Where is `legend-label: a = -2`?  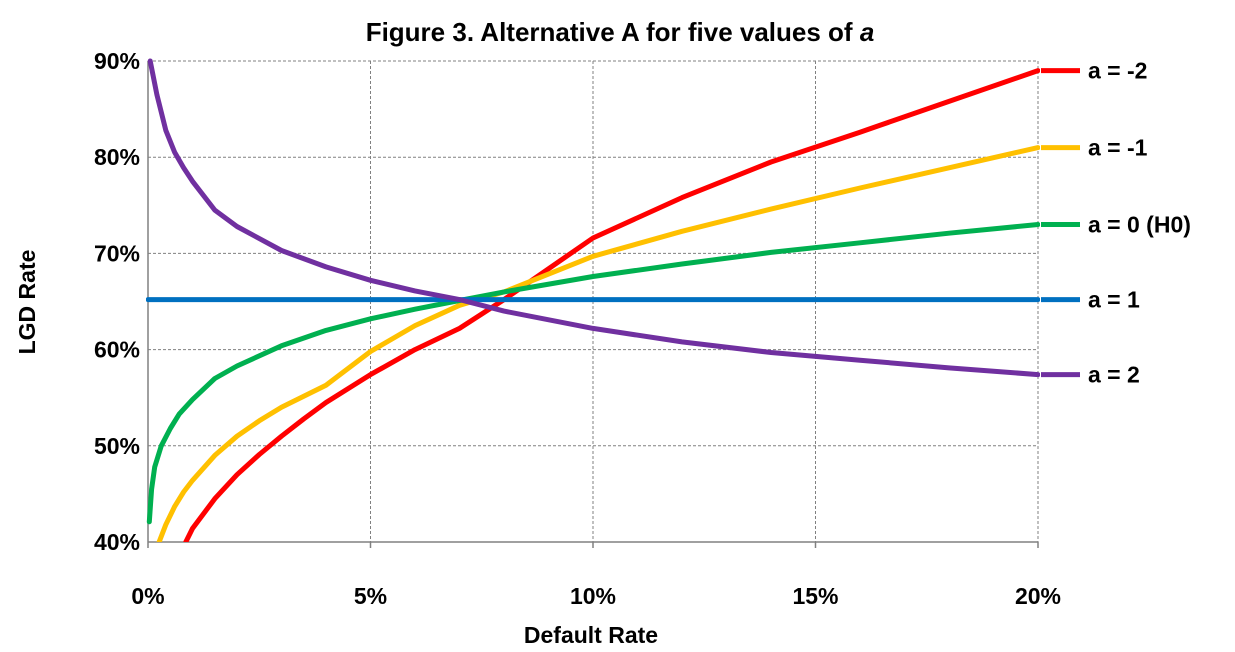
legend-label: a = -2 is located at coordinates (1117, 71).